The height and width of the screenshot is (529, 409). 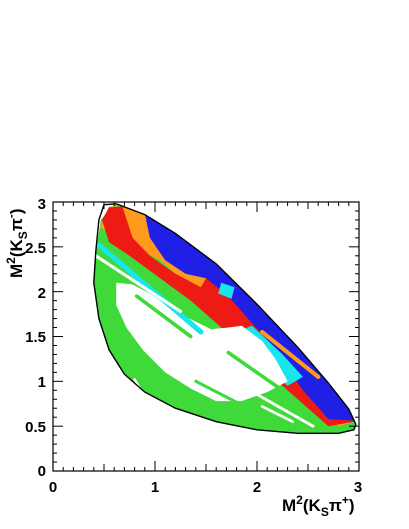 What do you see at coordinates (358, 487) in the screenshot?
I see `x-tick-label: 3` at bounding box center [358, 487].